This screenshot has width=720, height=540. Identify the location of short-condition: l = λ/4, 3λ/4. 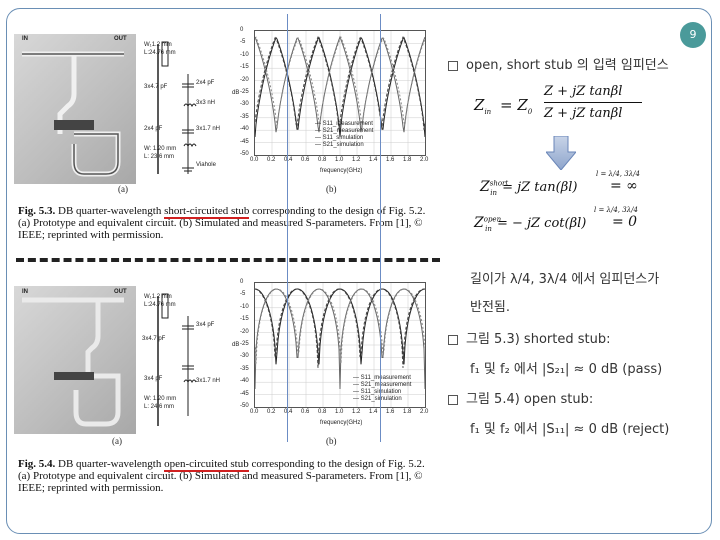
(618, 174).